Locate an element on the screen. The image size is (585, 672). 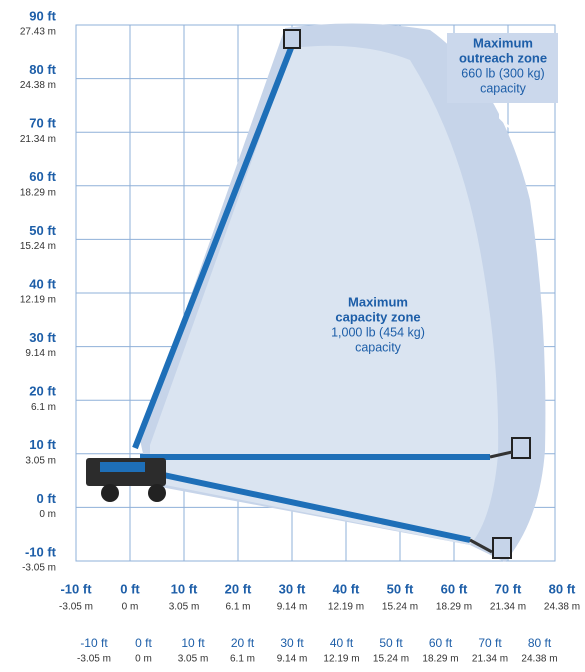
y-tick-ft: 30 ft is located at coordinates (42, 337).